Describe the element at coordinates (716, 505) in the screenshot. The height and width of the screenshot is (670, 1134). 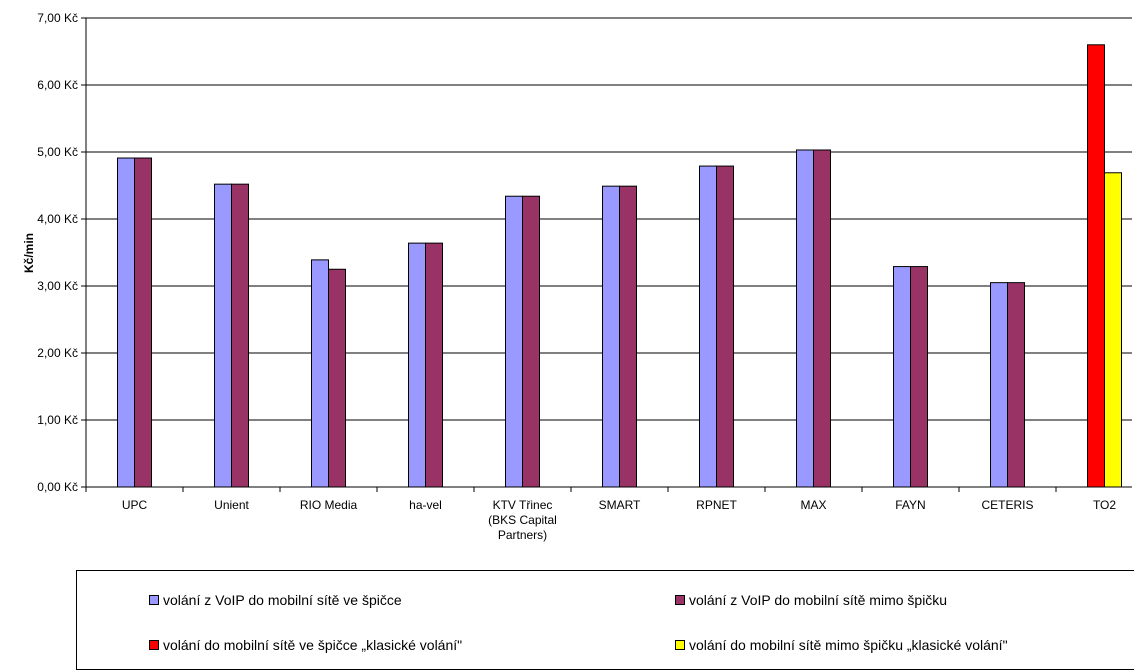
I see `x-tick-label: RPNET` at that location.